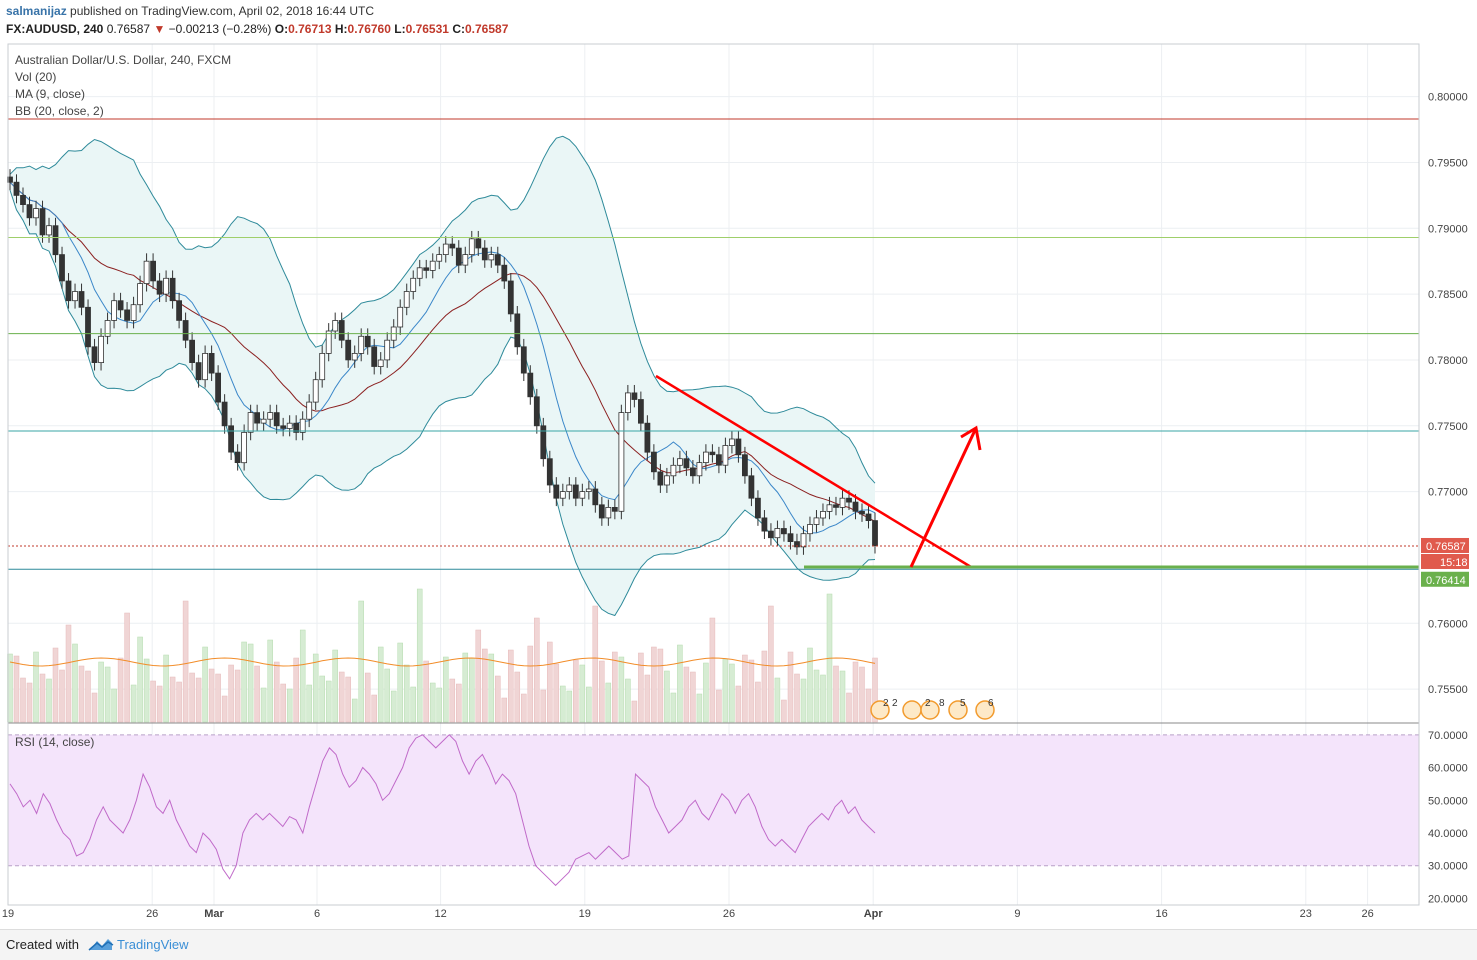 The height and width of the screenshot is (960, 1477). I want to click on volume-ma-line, so click(442, 662).